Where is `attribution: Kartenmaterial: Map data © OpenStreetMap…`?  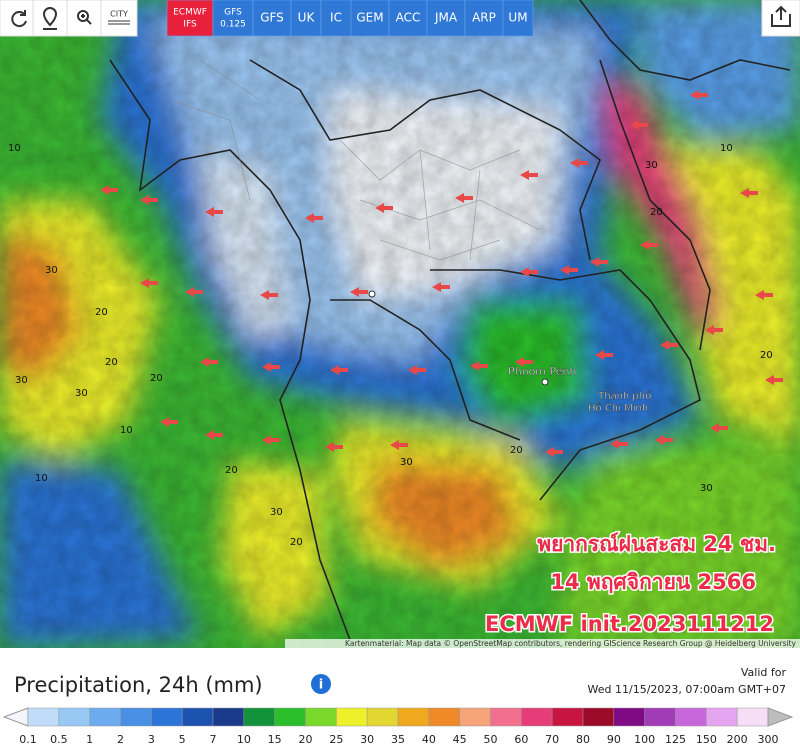 attribution: Kartenmaterial: Map data © OpenStreetMap… is located at coordinates (571, 643).